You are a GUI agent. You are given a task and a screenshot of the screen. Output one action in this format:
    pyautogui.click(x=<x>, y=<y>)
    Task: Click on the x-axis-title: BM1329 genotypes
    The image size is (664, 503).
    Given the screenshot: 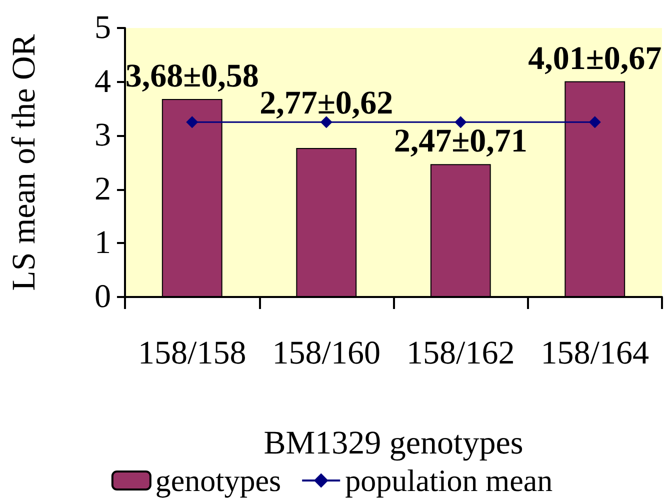 What is the action you would take?
    pyautogui.click(x=394, y=444)
    